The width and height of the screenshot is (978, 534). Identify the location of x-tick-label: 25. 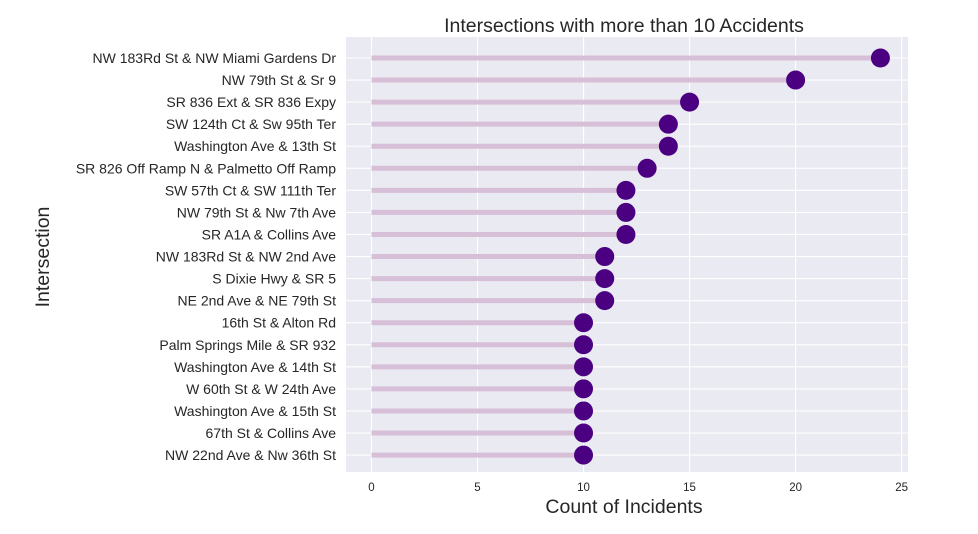
(901, 488).